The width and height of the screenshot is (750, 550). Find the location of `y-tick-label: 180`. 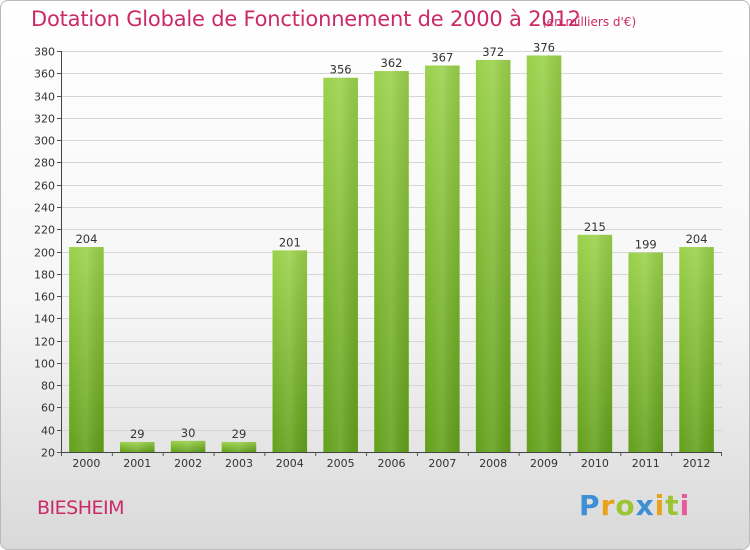

y-tick-label: 180 is located at coordinates (44, 275).